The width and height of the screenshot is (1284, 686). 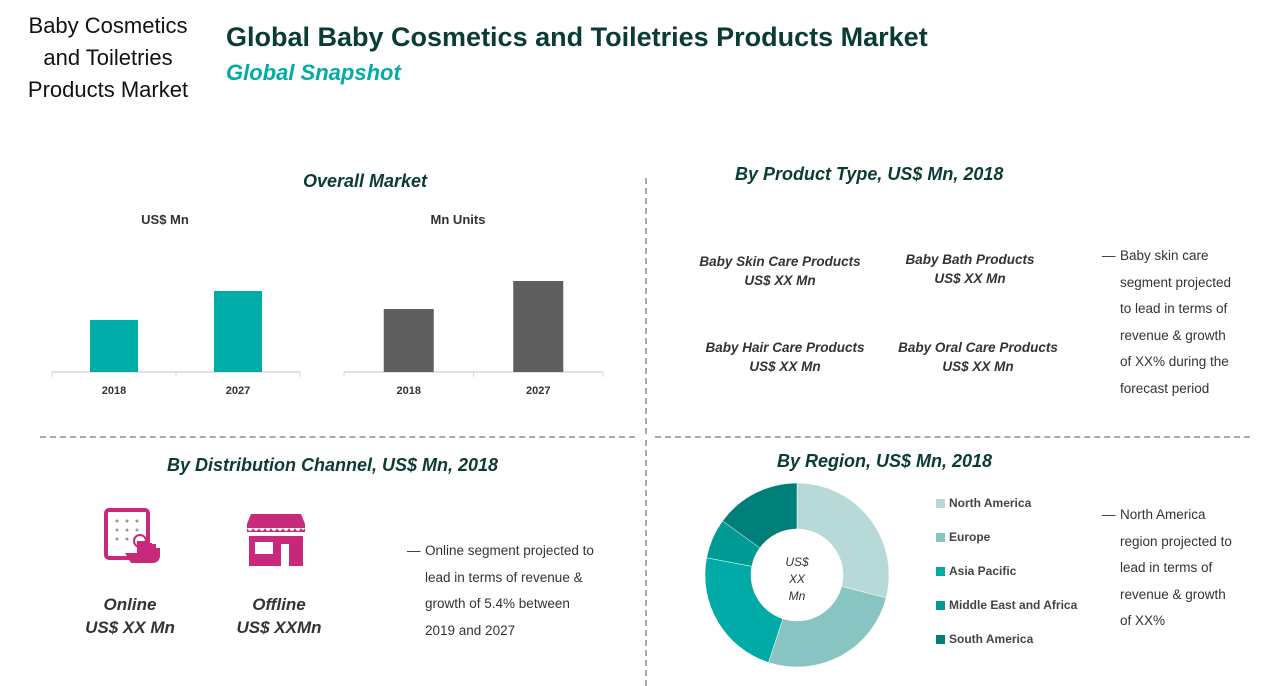 I want to click on legend-item: Asia Pacific, so click(x=1006, y=571).